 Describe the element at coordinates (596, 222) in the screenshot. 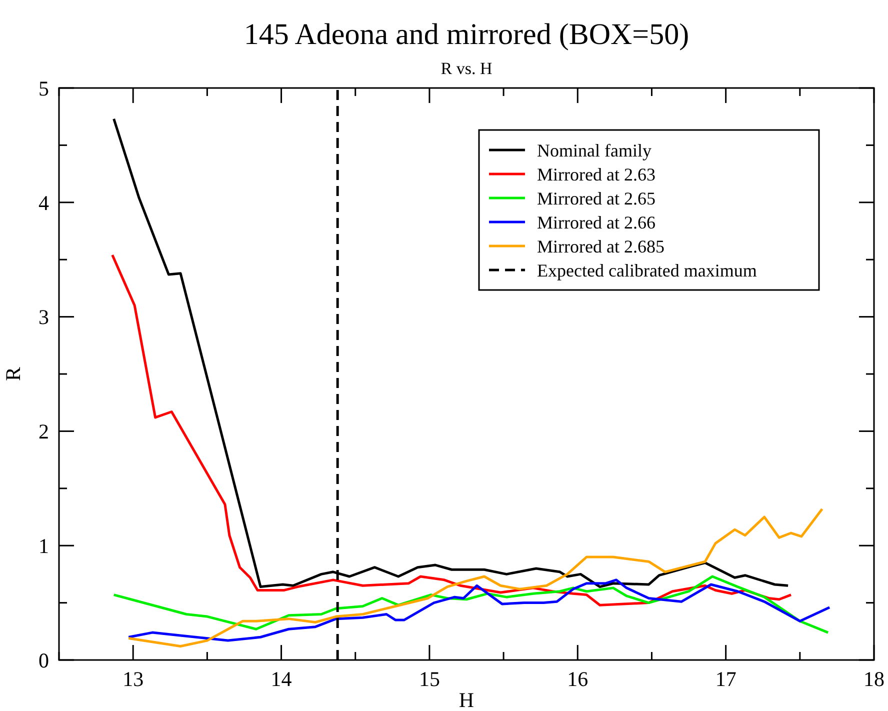

I see `legend-label: Mirrored at 2.66` at that location.